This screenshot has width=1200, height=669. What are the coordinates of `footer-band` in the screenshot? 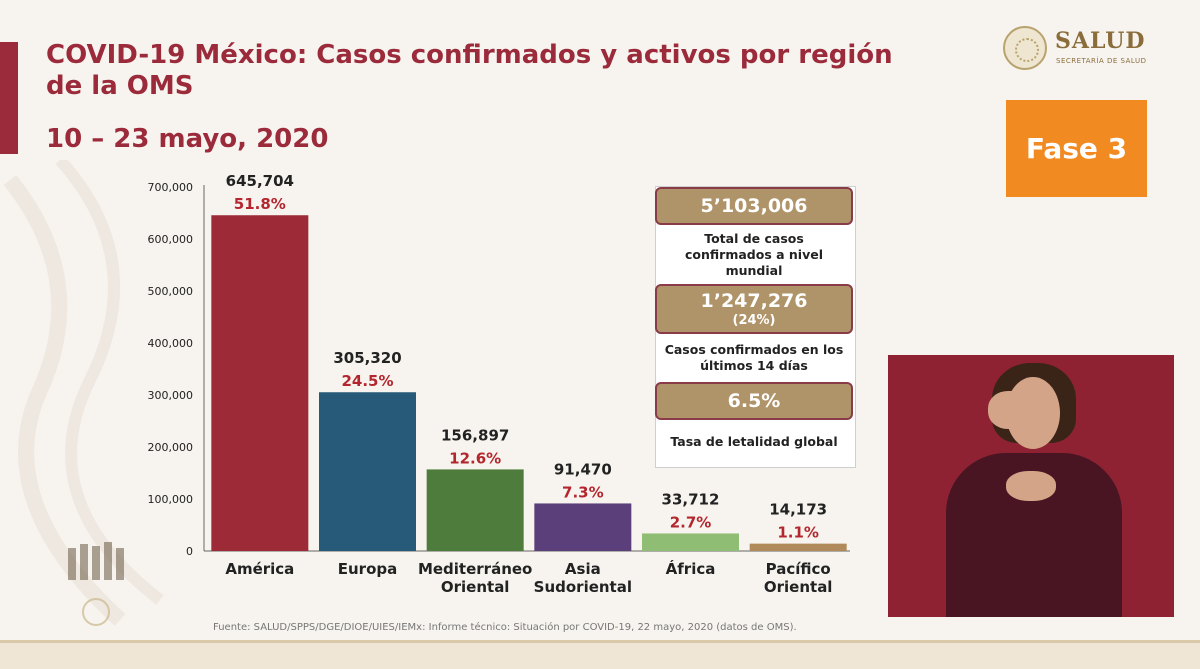 It's located at (600, 654).